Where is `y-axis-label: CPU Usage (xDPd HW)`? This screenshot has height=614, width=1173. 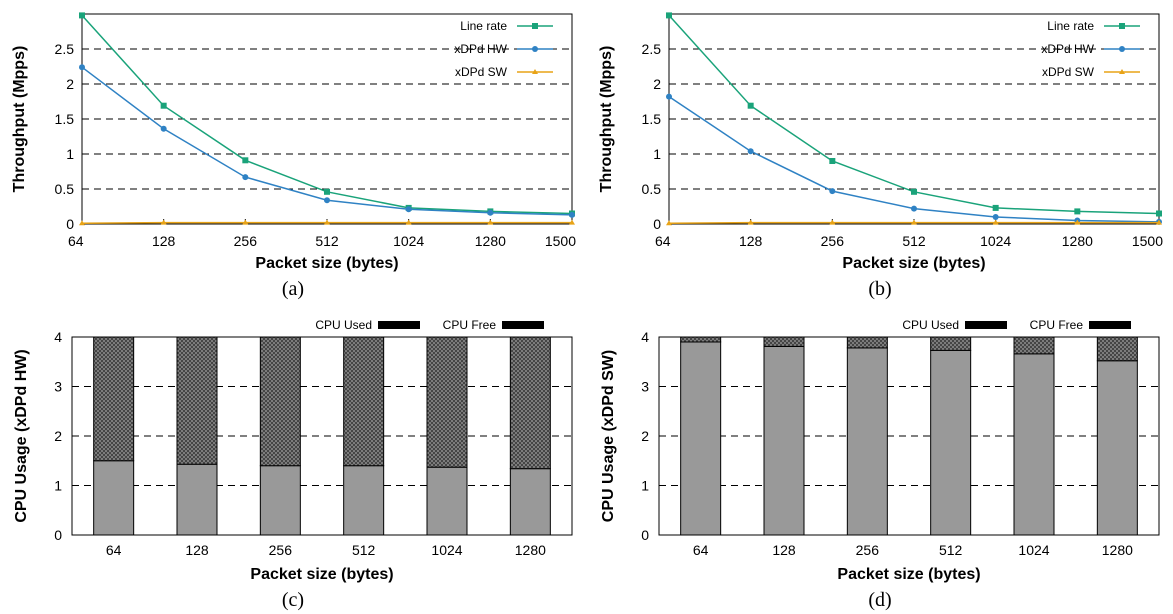
y-axis-label: CPU Usage (xDPd HW) is located at coordinates (21, 435).